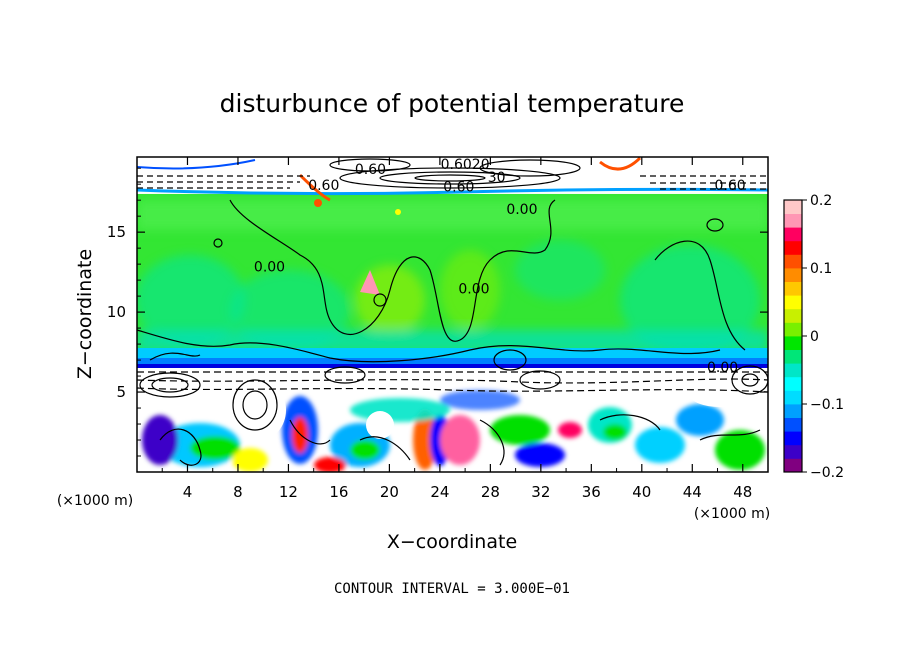  What do you see at coordinates (85, 314) in the screenshot?
I see `y-axis-title: Z−coordinate` at bounding box center [85, 314].